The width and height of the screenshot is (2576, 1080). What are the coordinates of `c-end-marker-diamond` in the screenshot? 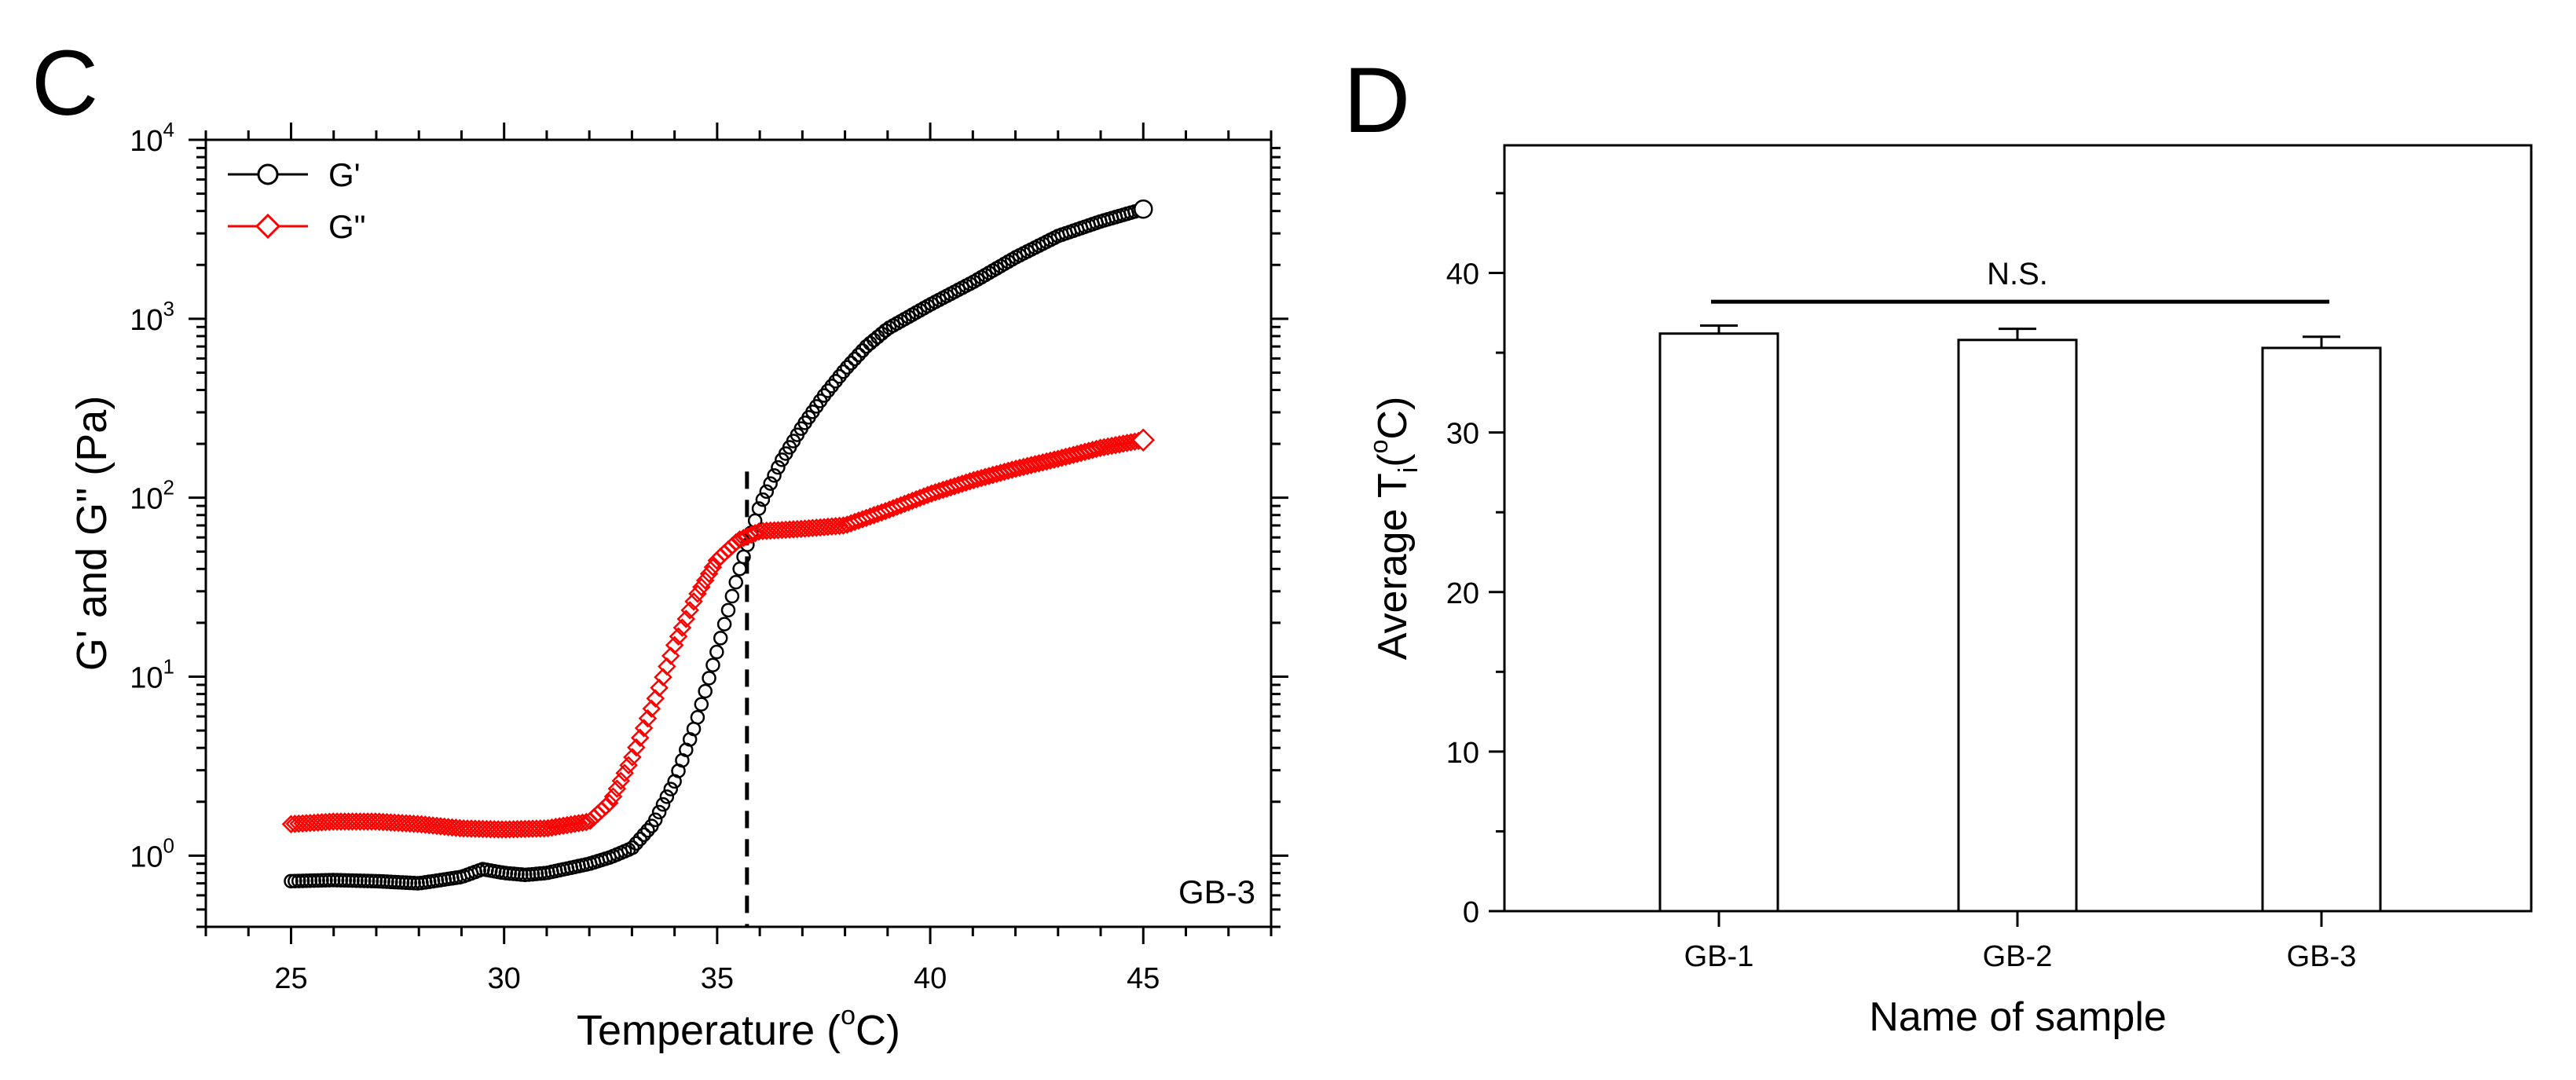 It's located at (1143, 440).